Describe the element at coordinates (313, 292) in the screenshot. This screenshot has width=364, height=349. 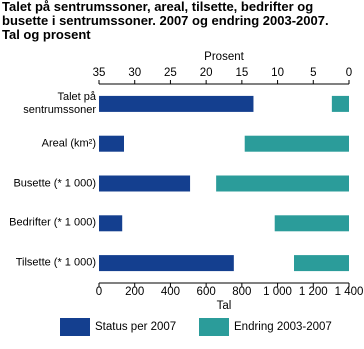
I see `x-tick-label: 1 200` at that location.